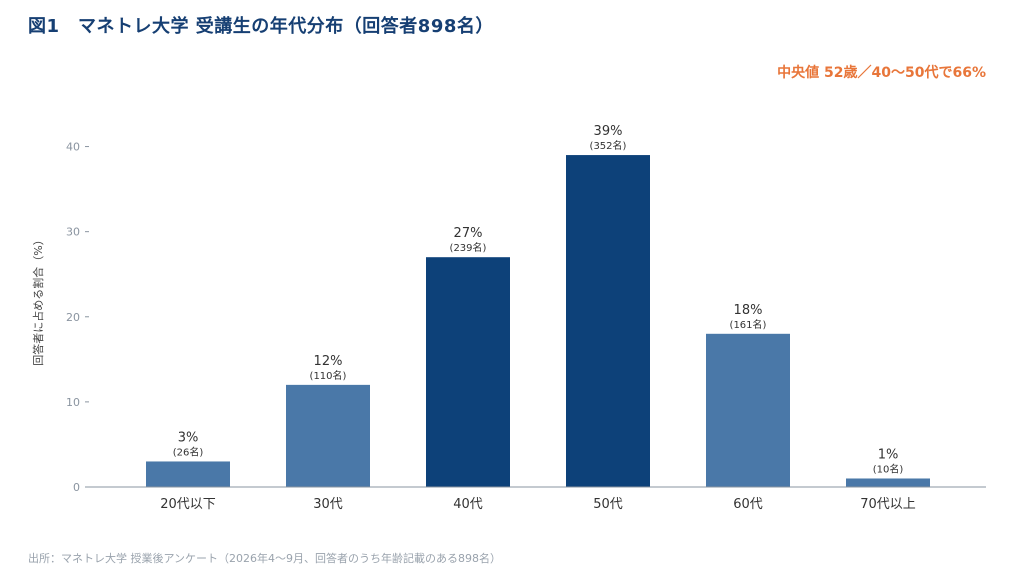 This screenshot has width=1024, height=576. Describe the element at coordinates (73, 147) in the screenshot. I see `y-tick-label: 40` at that location.